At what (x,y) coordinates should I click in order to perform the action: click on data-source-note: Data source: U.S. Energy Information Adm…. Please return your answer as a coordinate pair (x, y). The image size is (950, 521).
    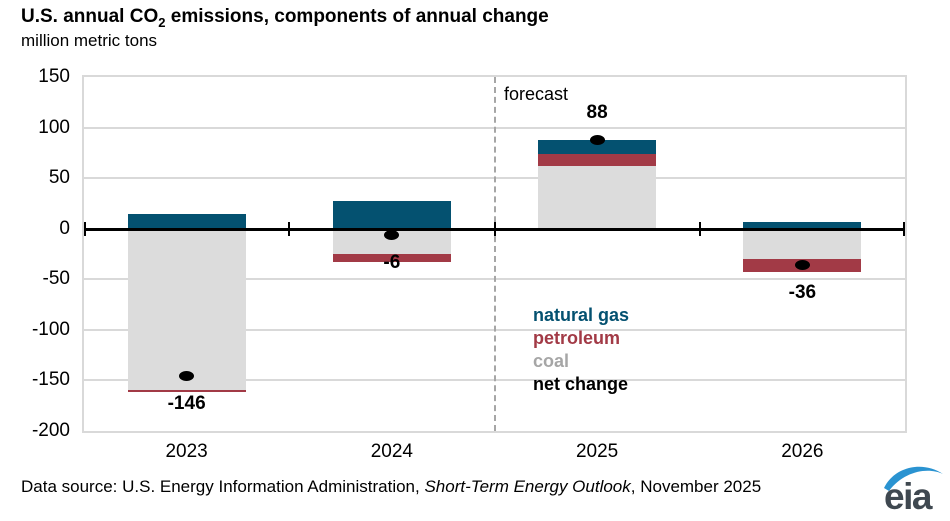
    Looking at the image, I should click on (391, 487).